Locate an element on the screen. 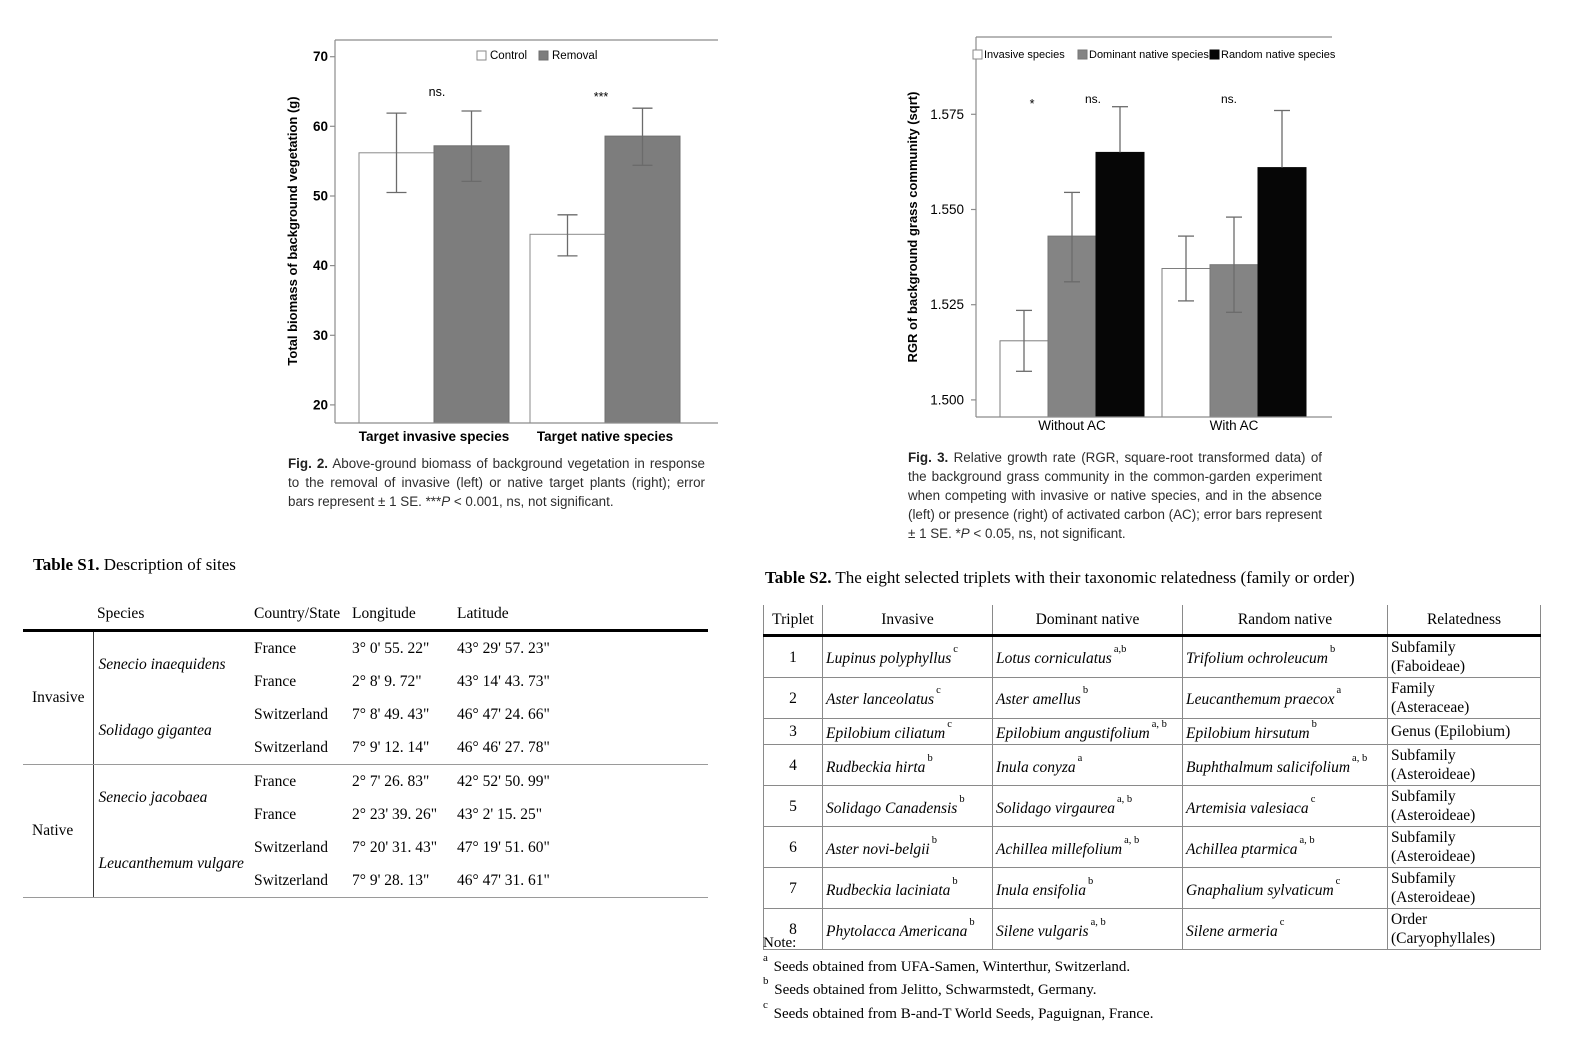 The height and width of the screenshot is (1040, 1582). tableS2-invasive: Rudbeckia hirtab is located at coordinates (907, 765).